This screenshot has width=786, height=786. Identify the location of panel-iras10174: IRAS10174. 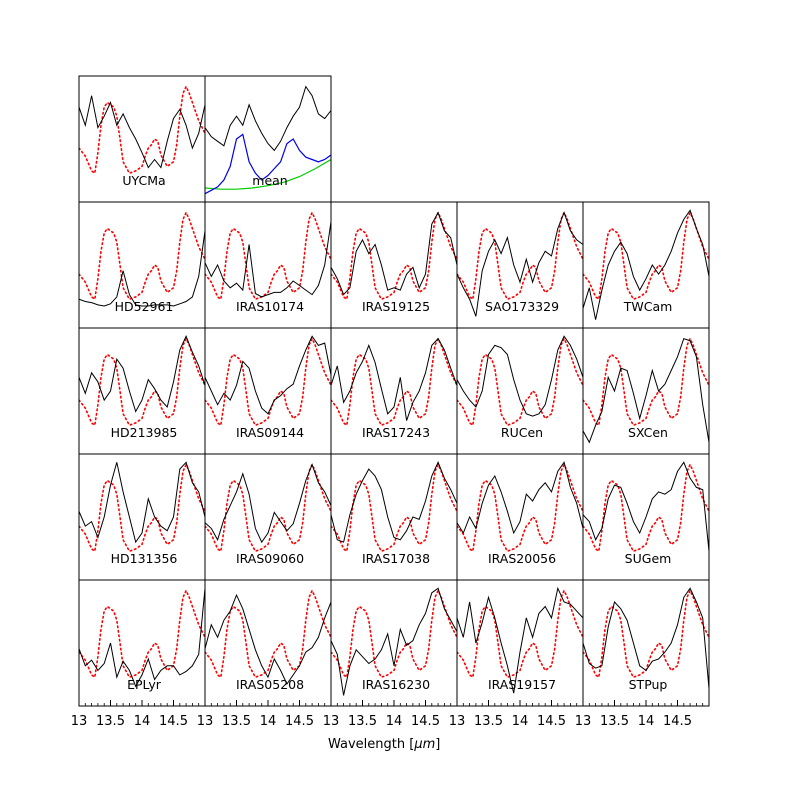
(268, 265).